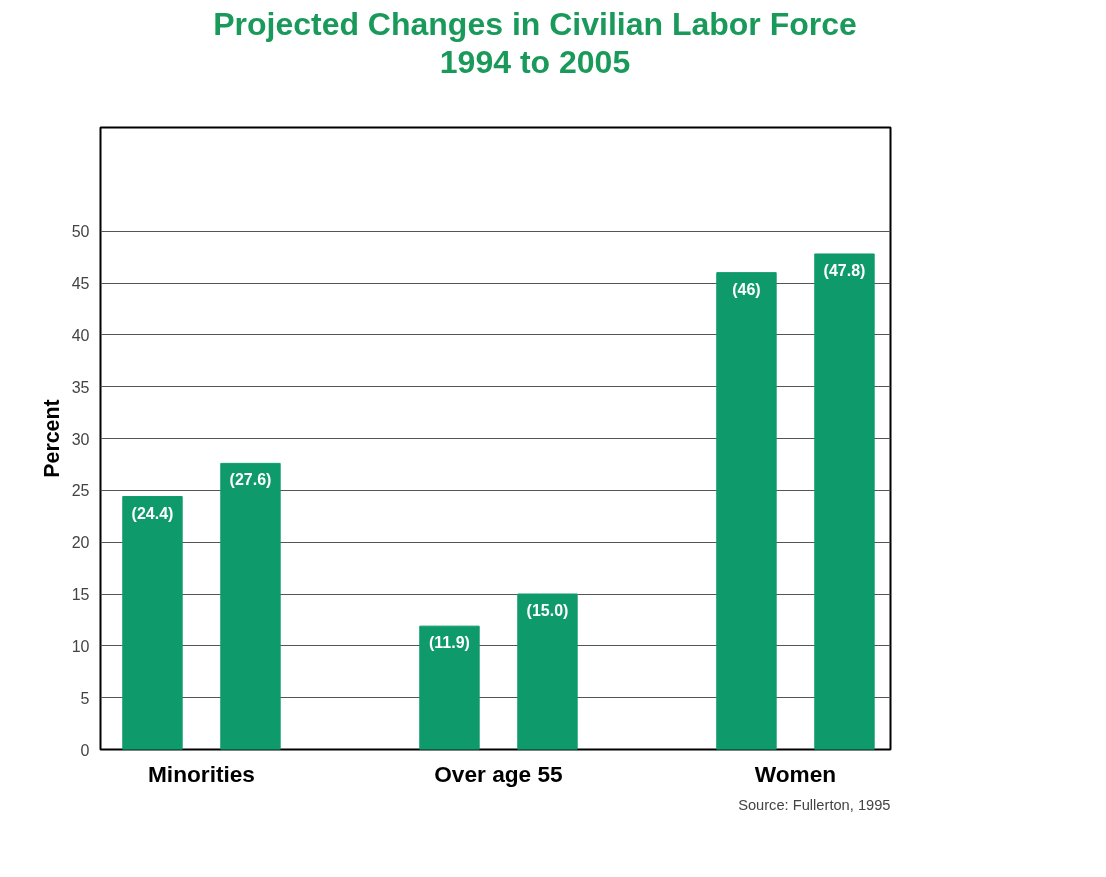  I want to click on y-tick-label: 15, so click(80, 594).